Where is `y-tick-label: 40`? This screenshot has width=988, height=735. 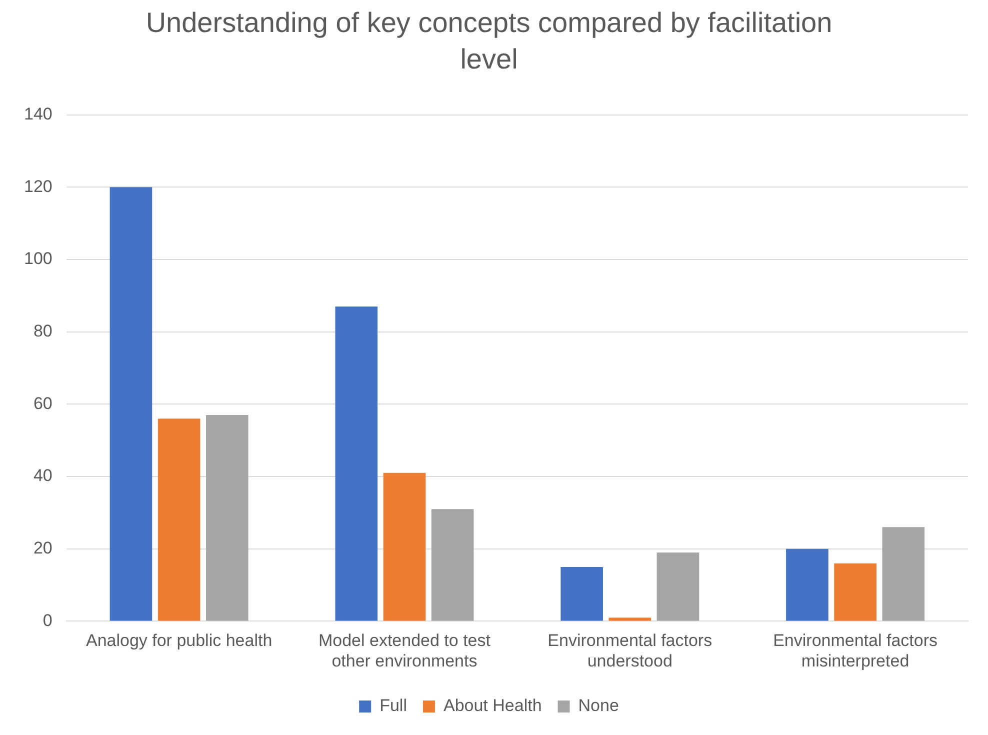 y-tick-label: 40 is located at coordinates (42, 476).